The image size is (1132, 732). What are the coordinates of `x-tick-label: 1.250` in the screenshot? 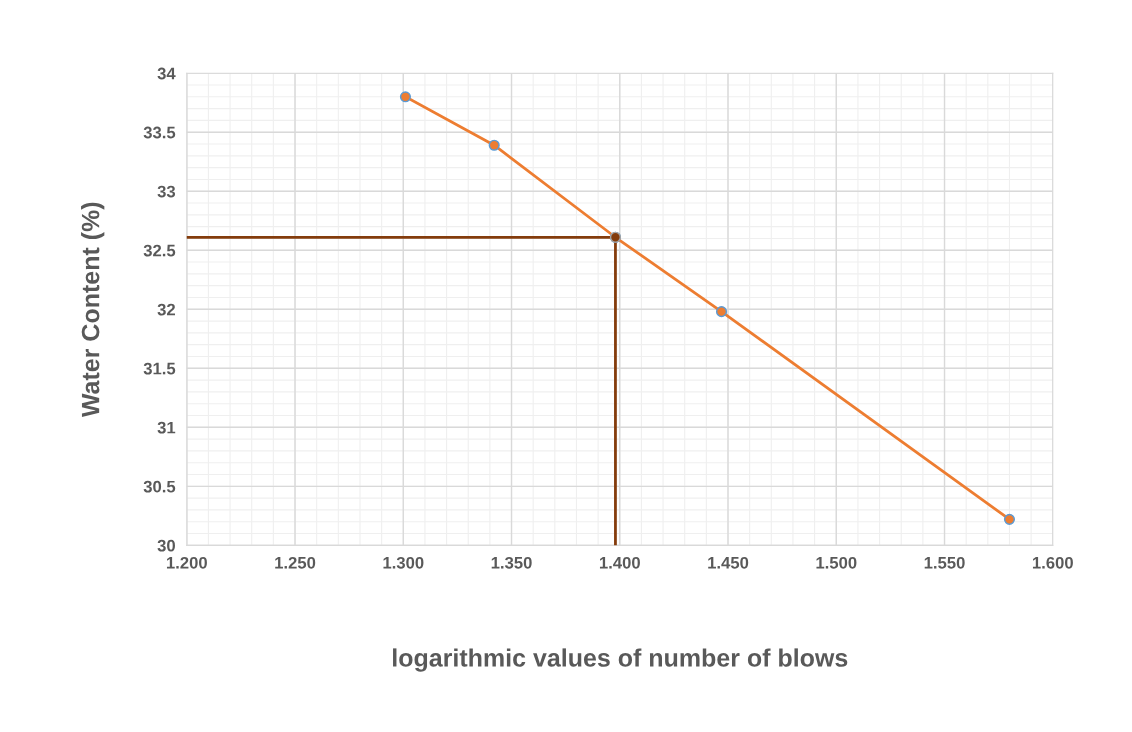 It's located at (295, 562).